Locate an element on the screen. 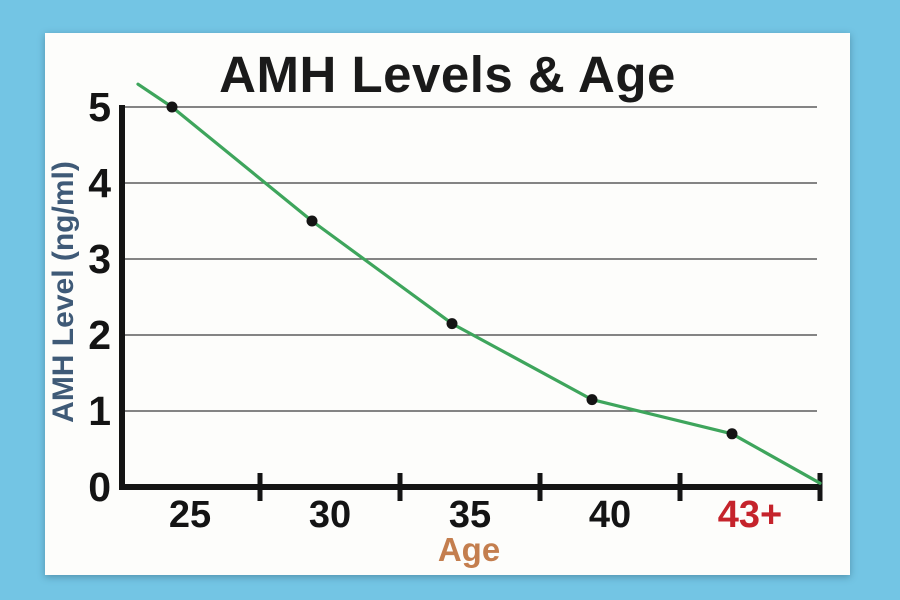 This screenshot has width=900, height=600. y-tick-label-3: 3 is located at coordinates (99, 259).